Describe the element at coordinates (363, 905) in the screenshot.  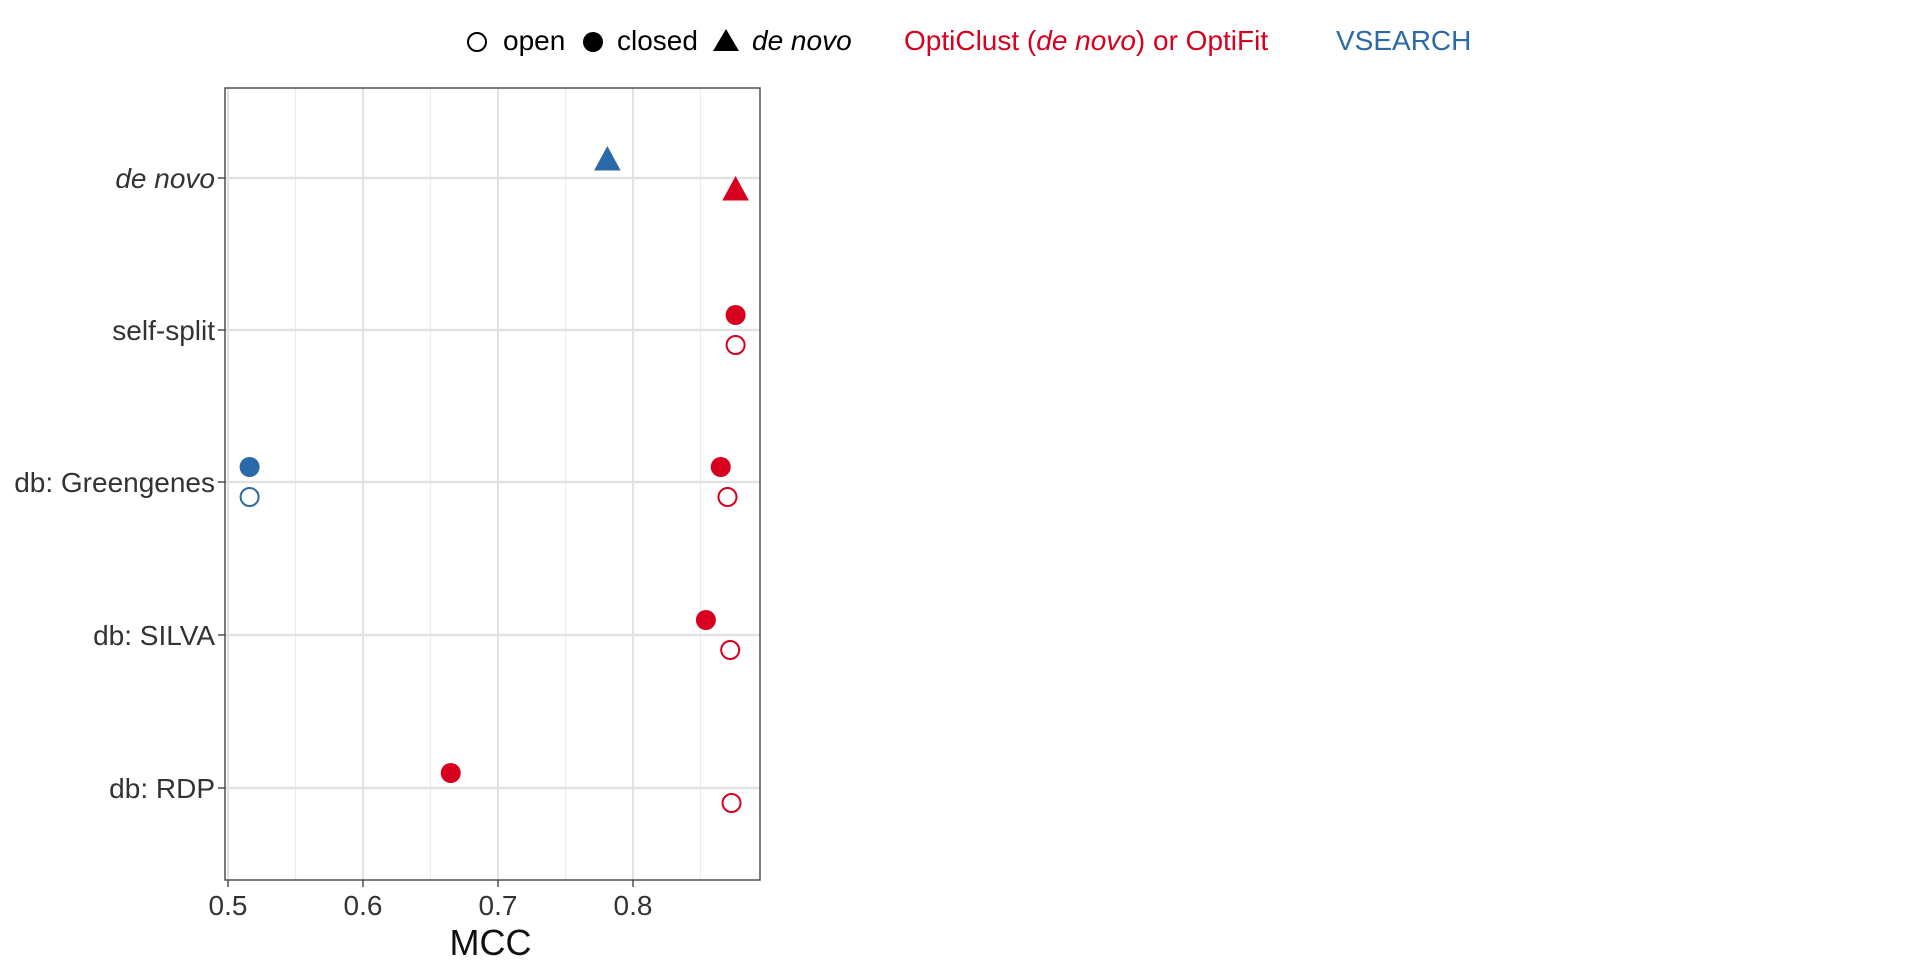
I see `x-tick-label: 0.6` at that location.